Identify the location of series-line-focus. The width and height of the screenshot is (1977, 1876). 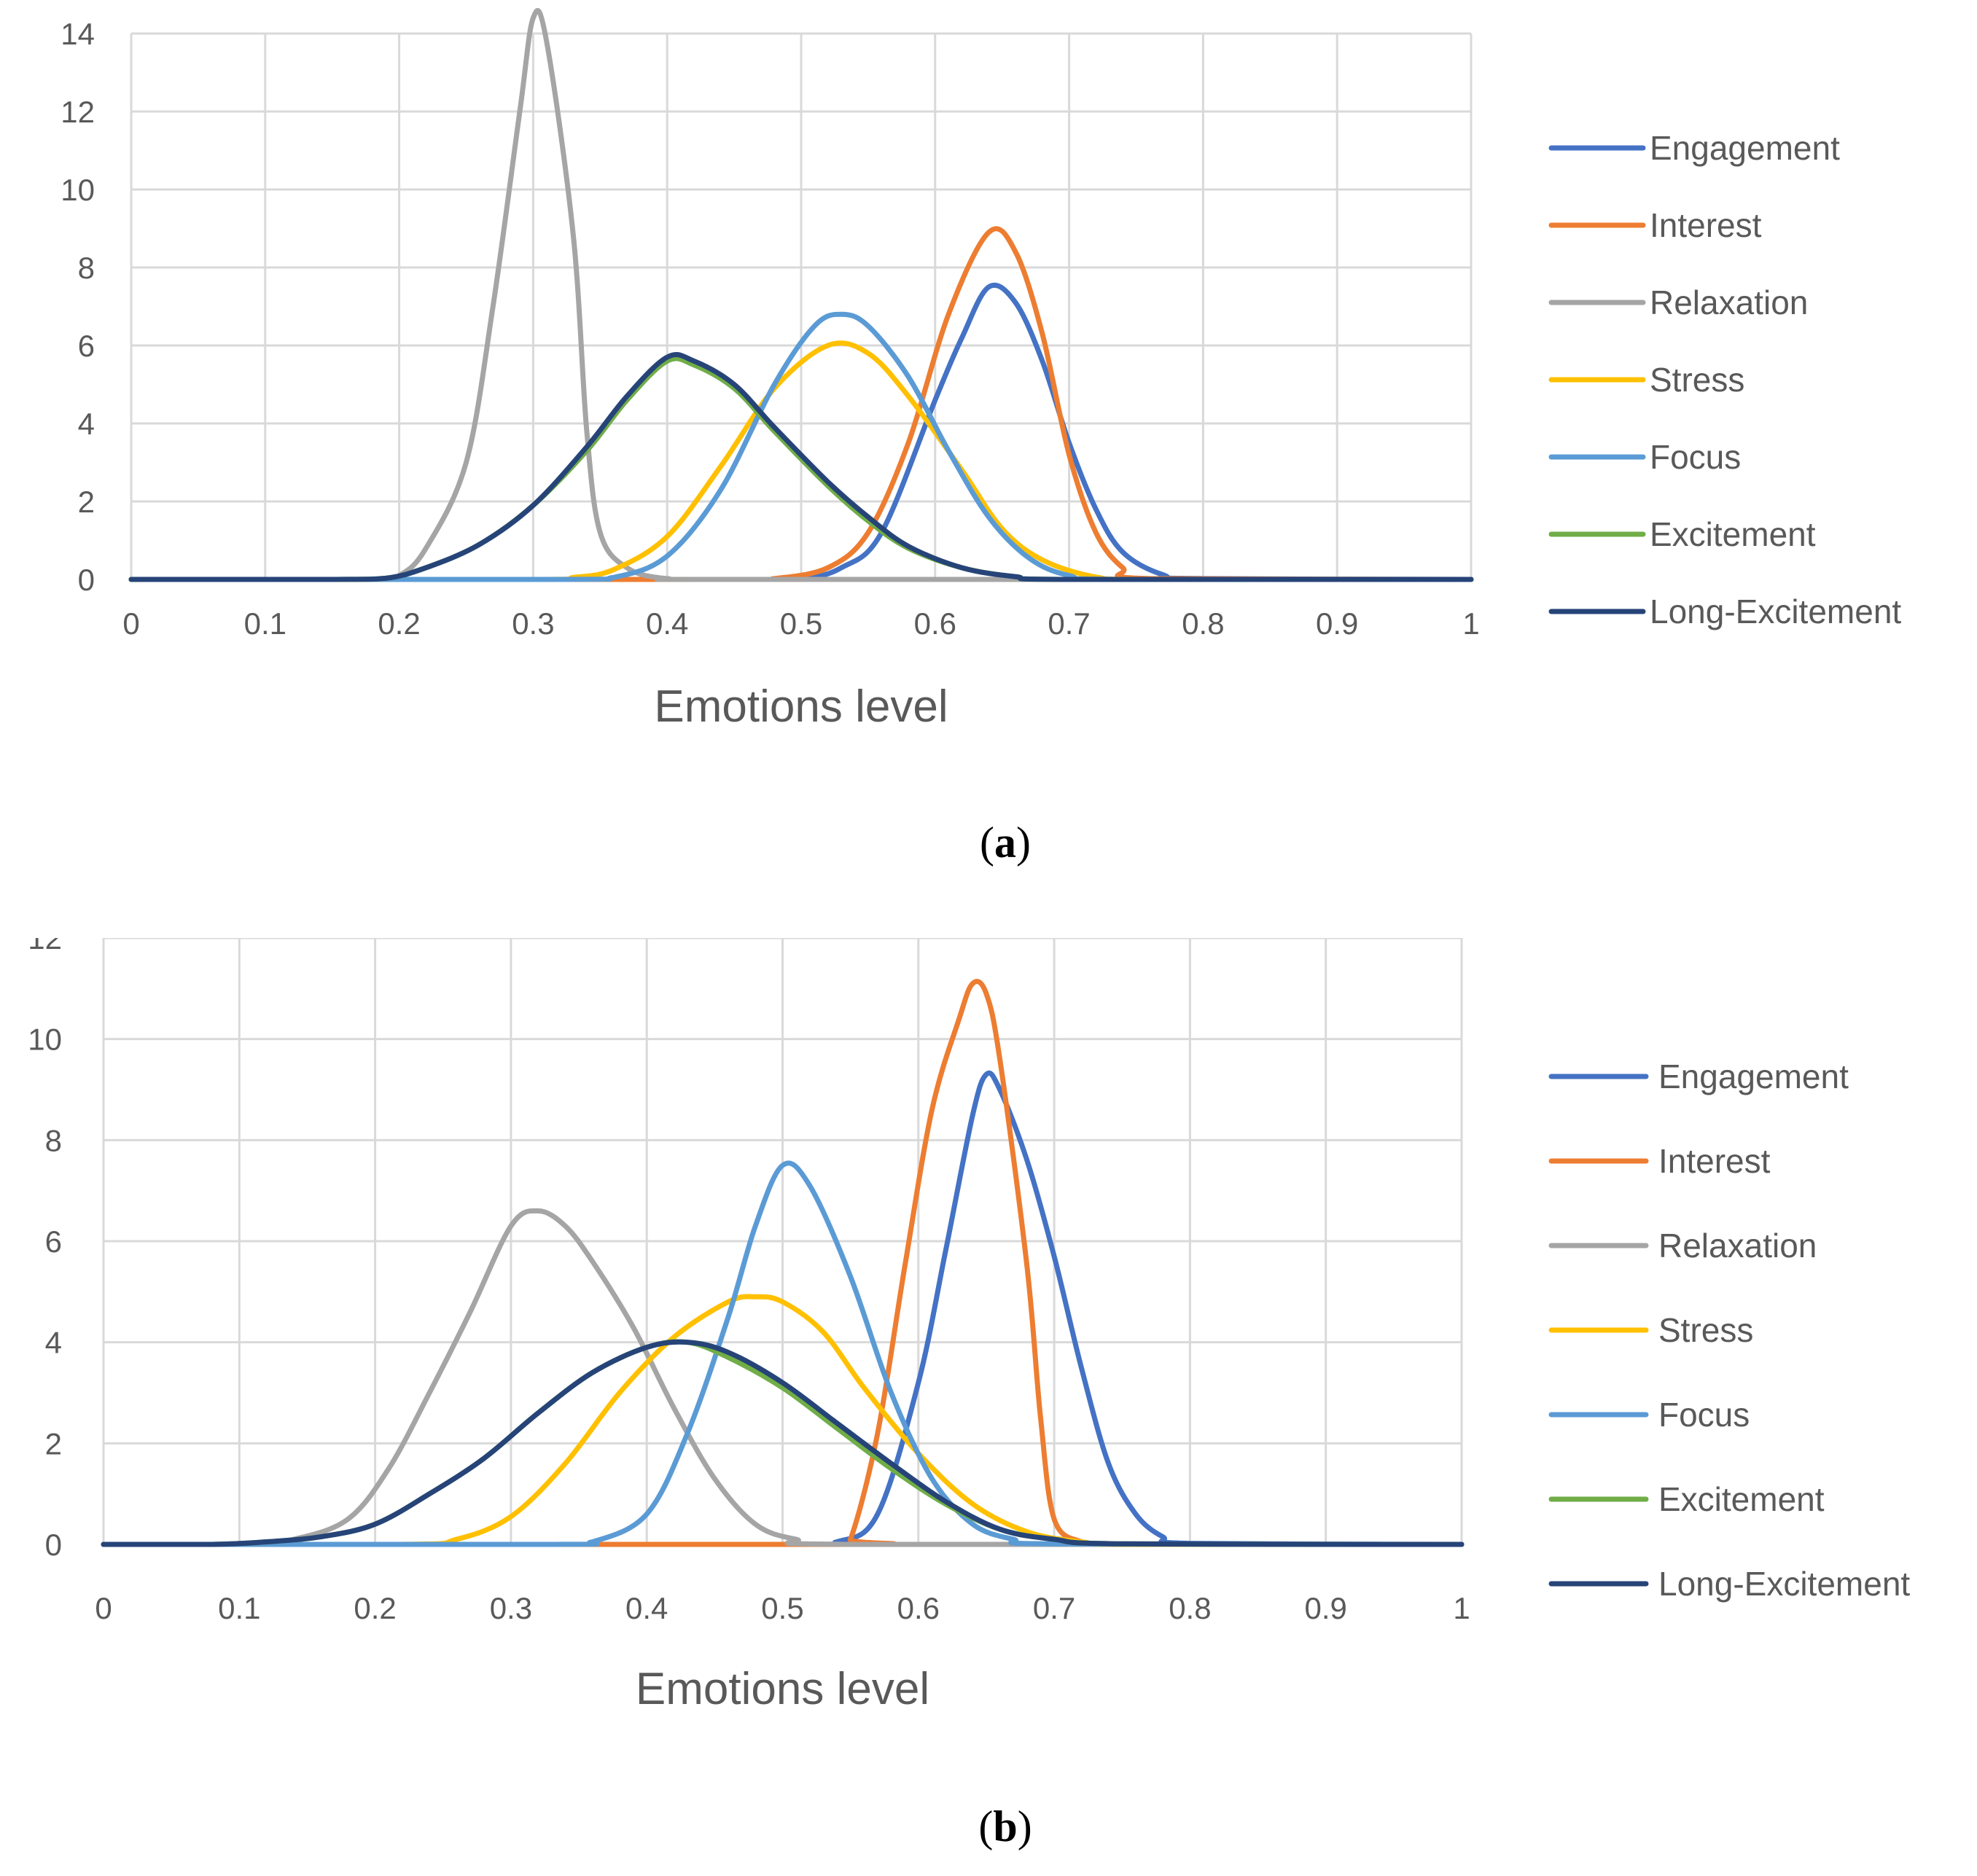
(783, 1354).